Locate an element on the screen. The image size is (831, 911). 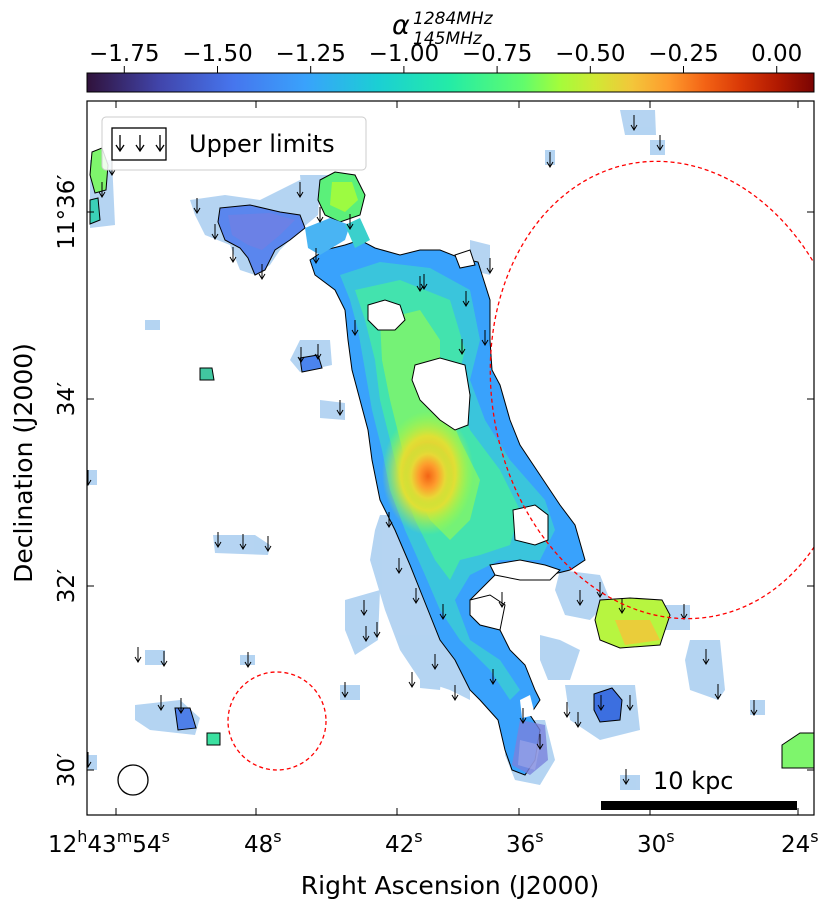
x-tick-label-0: 12h43m54s is located at coordinates (109, 842).